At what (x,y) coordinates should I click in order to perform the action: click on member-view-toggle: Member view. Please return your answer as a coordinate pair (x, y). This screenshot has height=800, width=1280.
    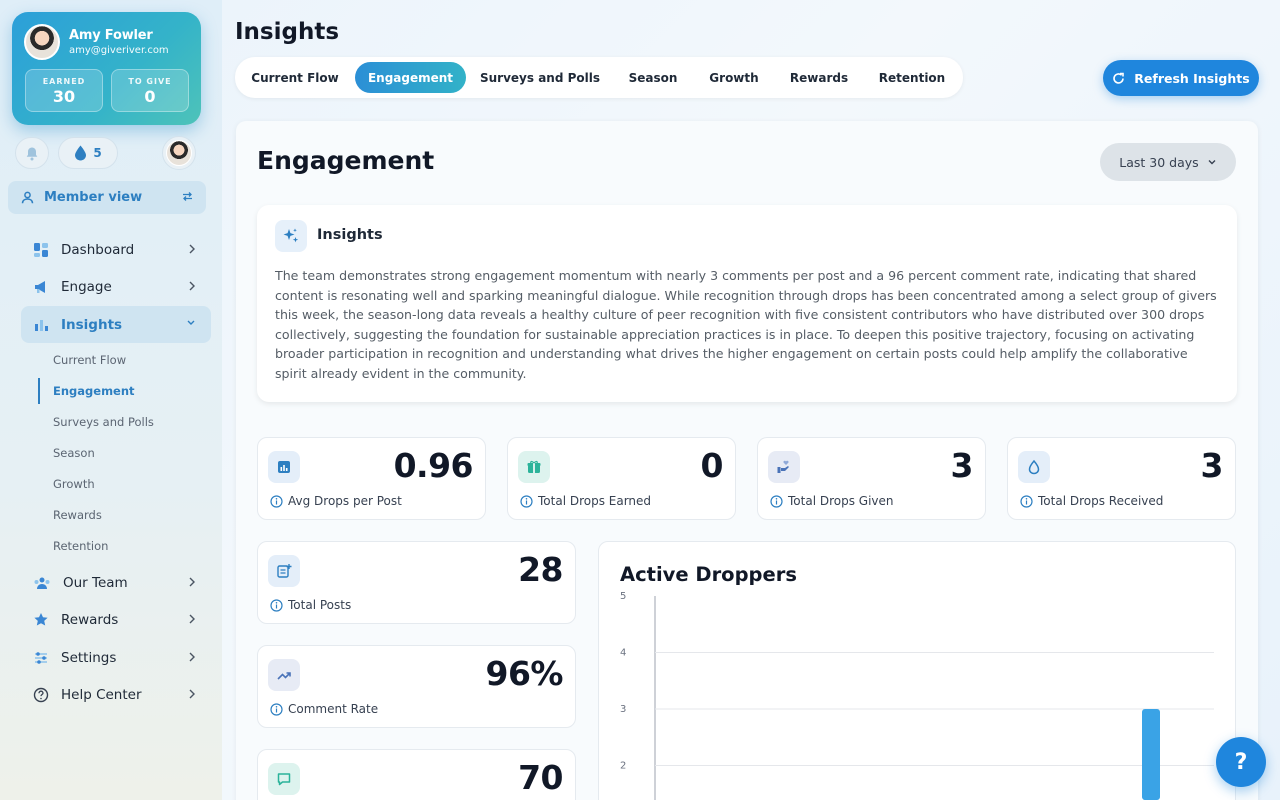
    Looking at the image, I should click on (107, 197).